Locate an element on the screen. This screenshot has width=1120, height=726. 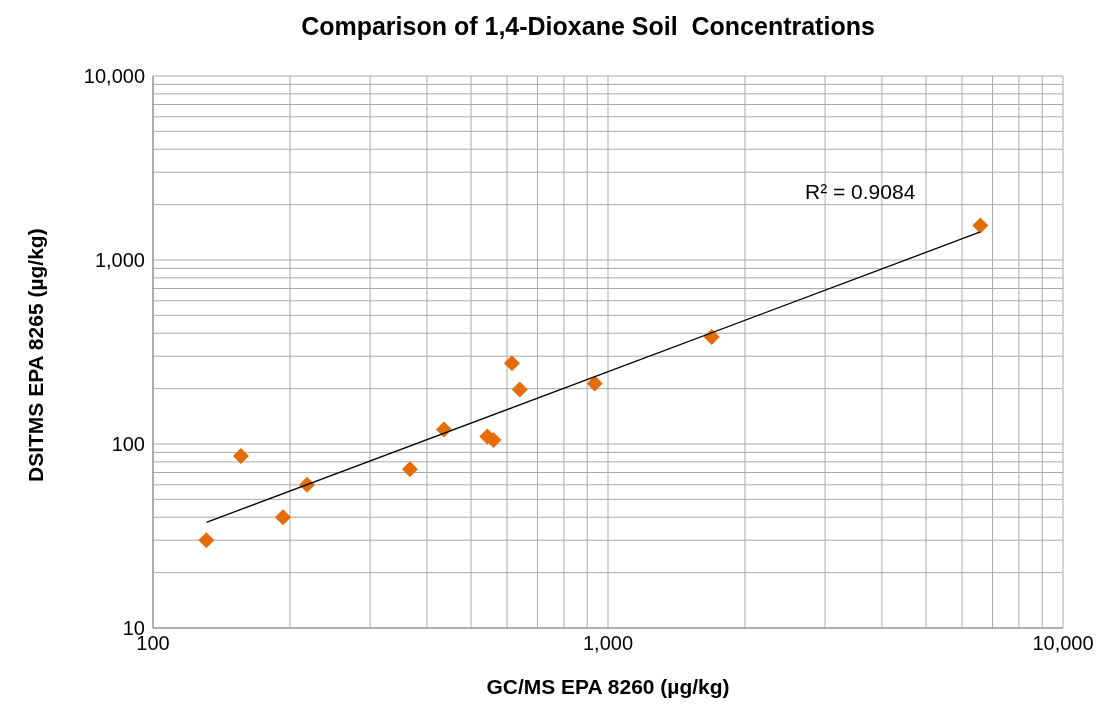
y-tick-label: 10,000 is located at coordinates (114, 76).